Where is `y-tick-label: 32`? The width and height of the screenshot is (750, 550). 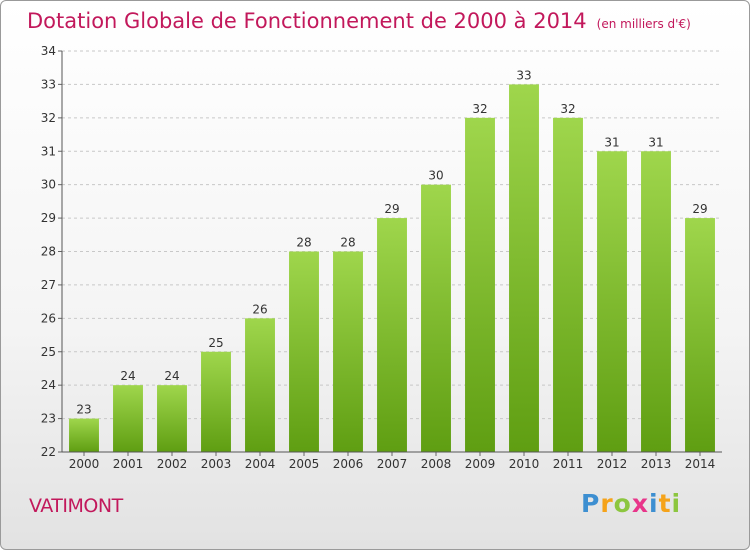 y-tick-label: 32 is located at coordinates (48, 118).